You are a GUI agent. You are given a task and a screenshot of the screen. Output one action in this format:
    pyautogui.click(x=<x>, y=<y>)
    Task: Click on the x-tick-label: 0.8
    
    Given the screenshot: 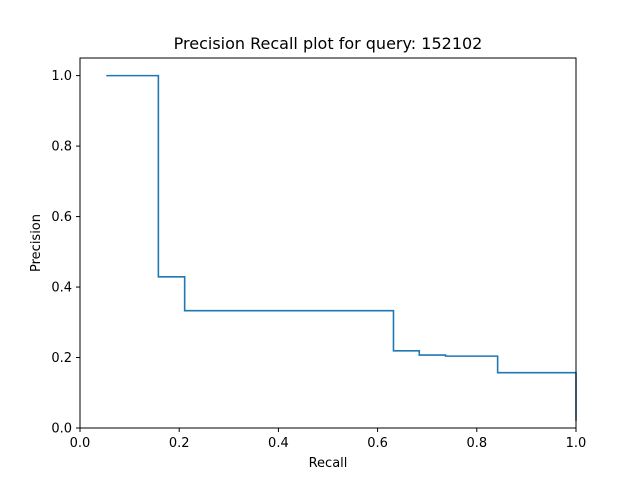 What is the action you would take?
    pyautogui.click(x=476, y=443)
    